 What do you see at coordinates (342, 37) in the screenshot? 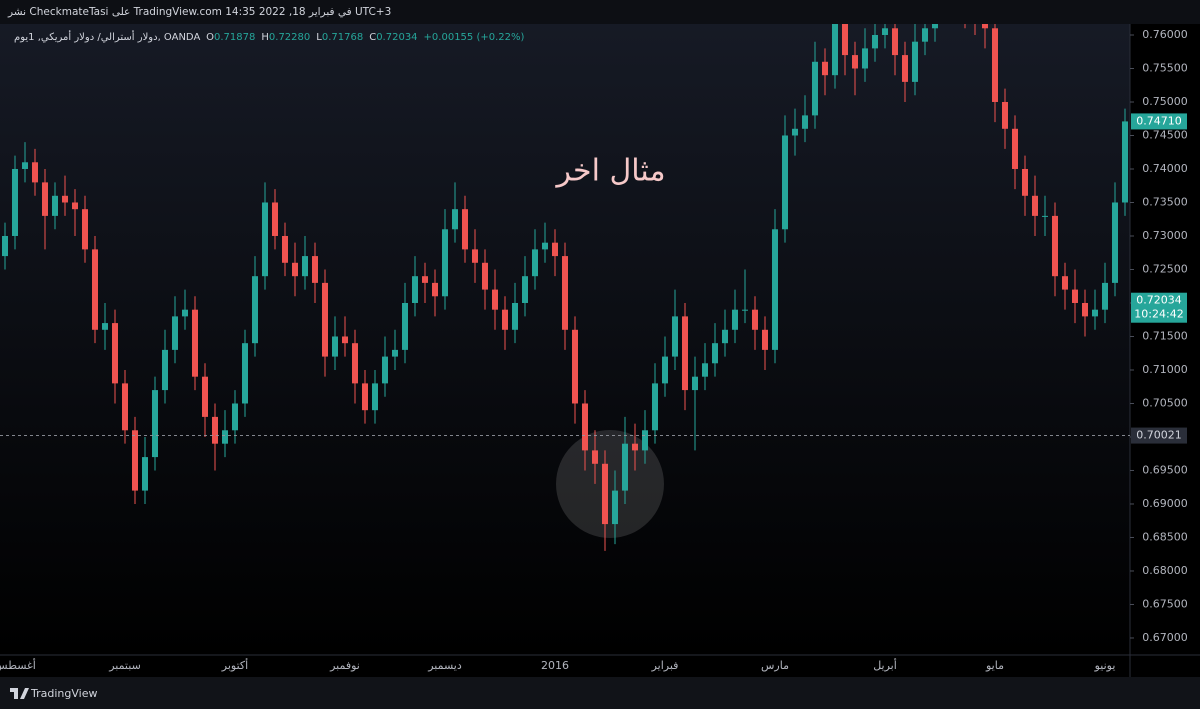
I see `legend-value: 0.71768` at bounding box center [342, 37].